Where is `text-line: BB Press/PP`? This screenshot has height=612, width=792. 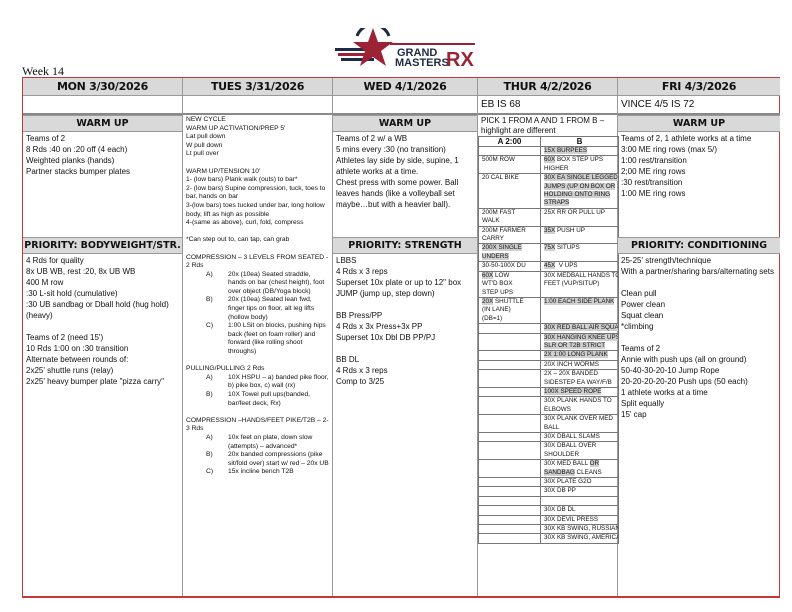
text-line: BB Press/PP is located at coordinates (359, 315).